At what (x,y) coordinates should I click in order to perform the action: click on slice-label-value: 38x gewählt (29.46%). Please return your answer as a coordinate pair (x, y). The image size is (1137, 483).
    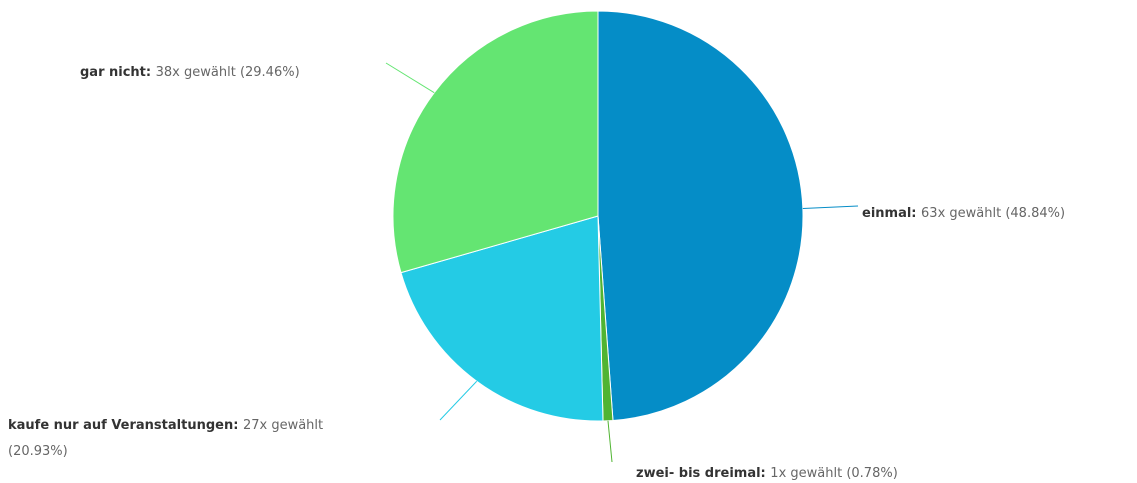
    Looking at the image, I should click on (228, 72).